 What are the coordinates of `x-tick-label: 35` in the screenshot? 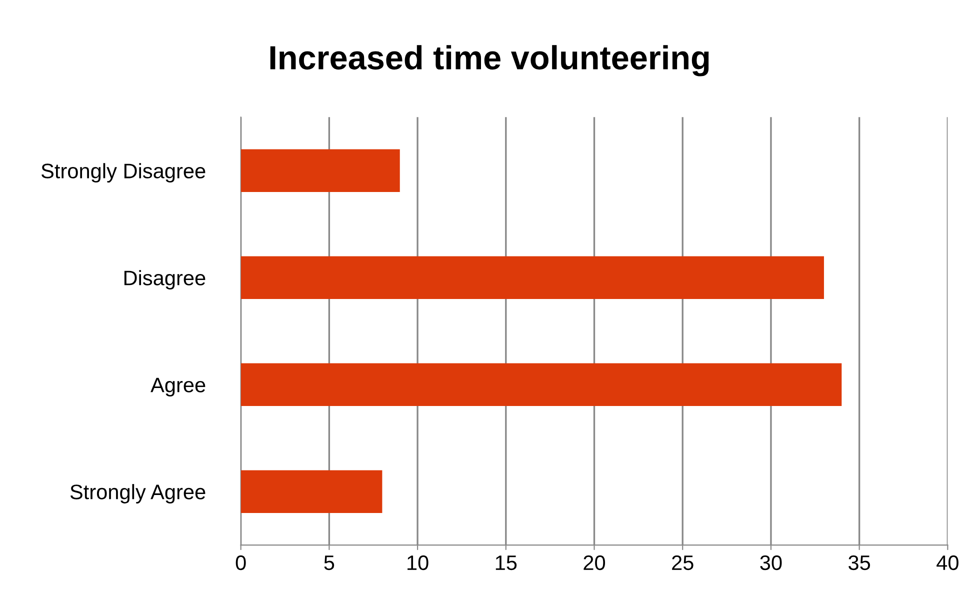 It's located at (859, 562).